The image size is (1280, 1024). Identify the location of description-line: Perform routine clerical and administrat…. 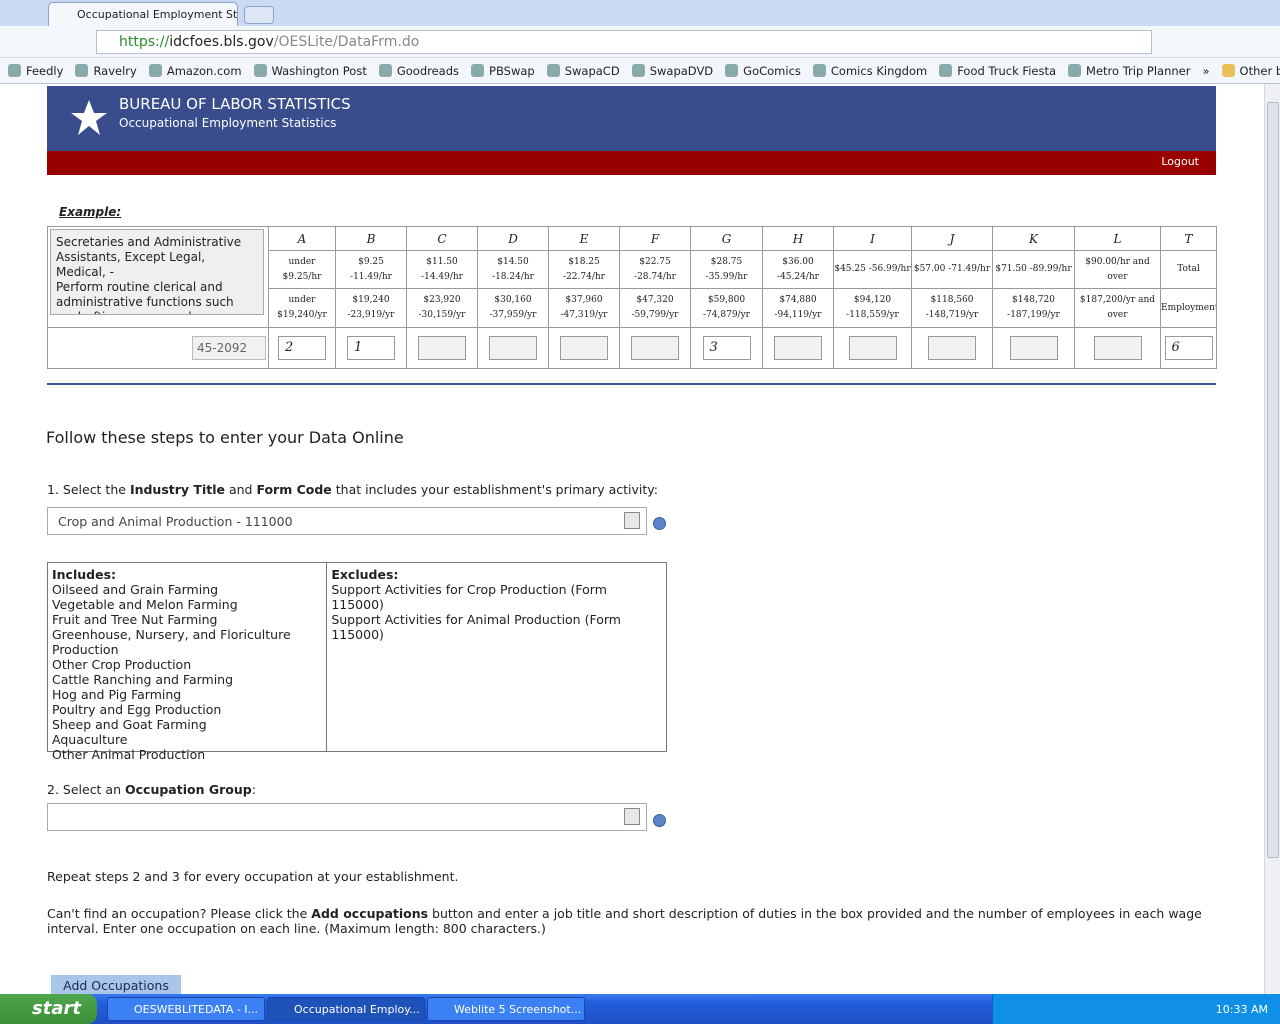
(145, 297).